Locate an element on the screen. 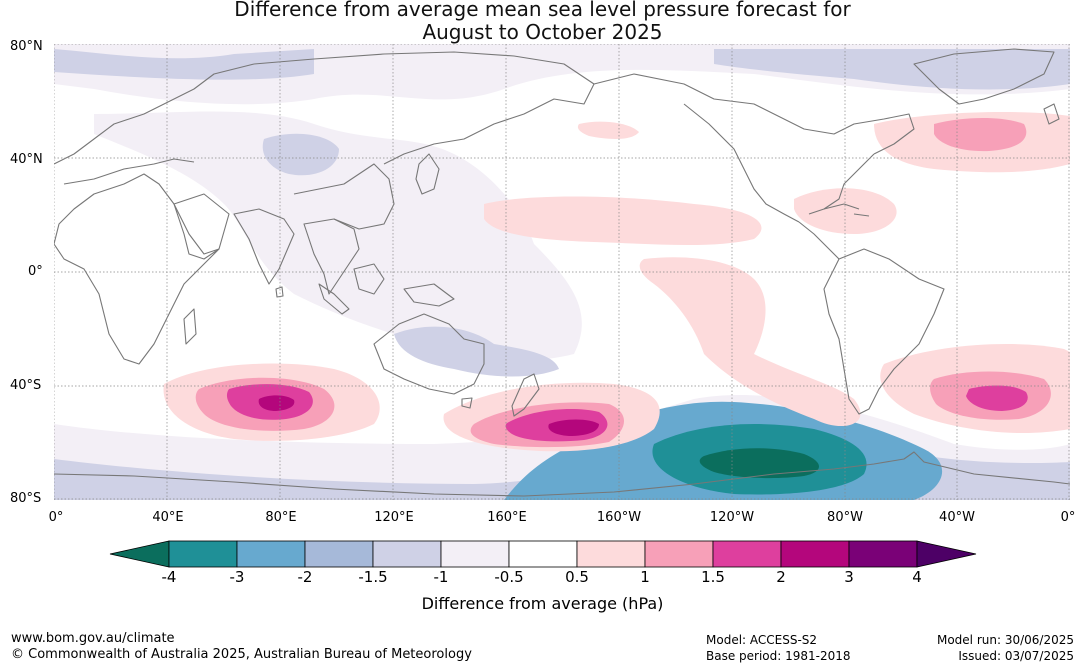 The height and width of the screenshot is (667, 1085). map-title-line2: August to October 2025 is located at coordinates (542, 32).